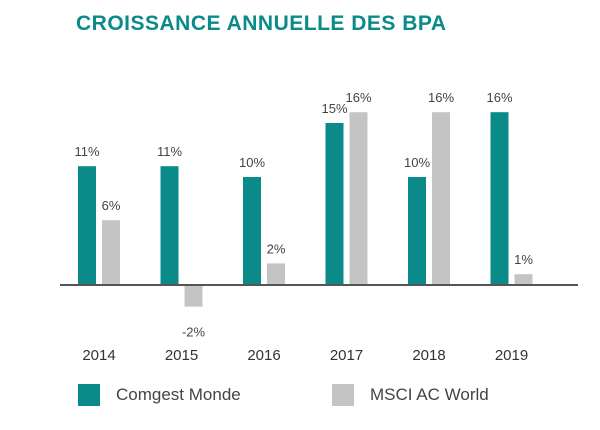 The height and width of the screenshot is (430, 600). What do you see at coordinates (261, 23) in the screenshot?
I see `chart-title: CROISSANCE ANNUELLE DES BPA` at bounding box center [261, 23].